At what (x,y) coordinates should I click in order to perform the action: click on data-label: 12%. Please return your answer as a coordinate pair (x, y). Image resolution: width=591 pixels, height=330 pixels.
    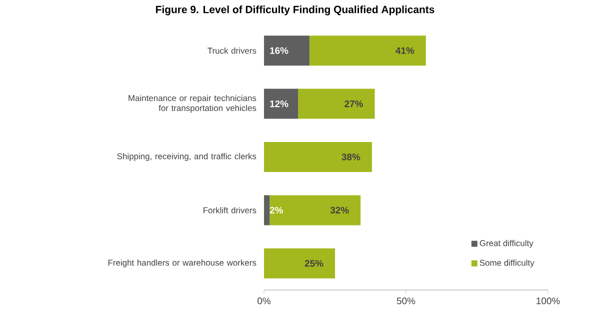
    Looking at the image, I should click on (279, 104).